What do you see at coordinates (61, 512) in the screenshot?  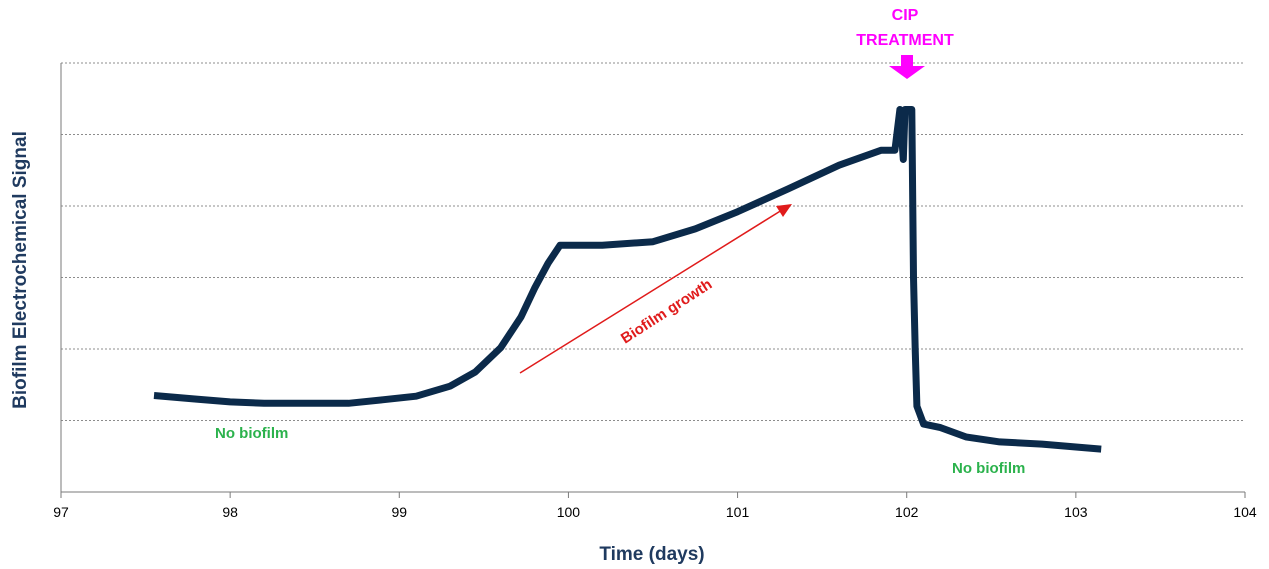 I see `x-tick-label: 97` at bounding box center [61, 512].